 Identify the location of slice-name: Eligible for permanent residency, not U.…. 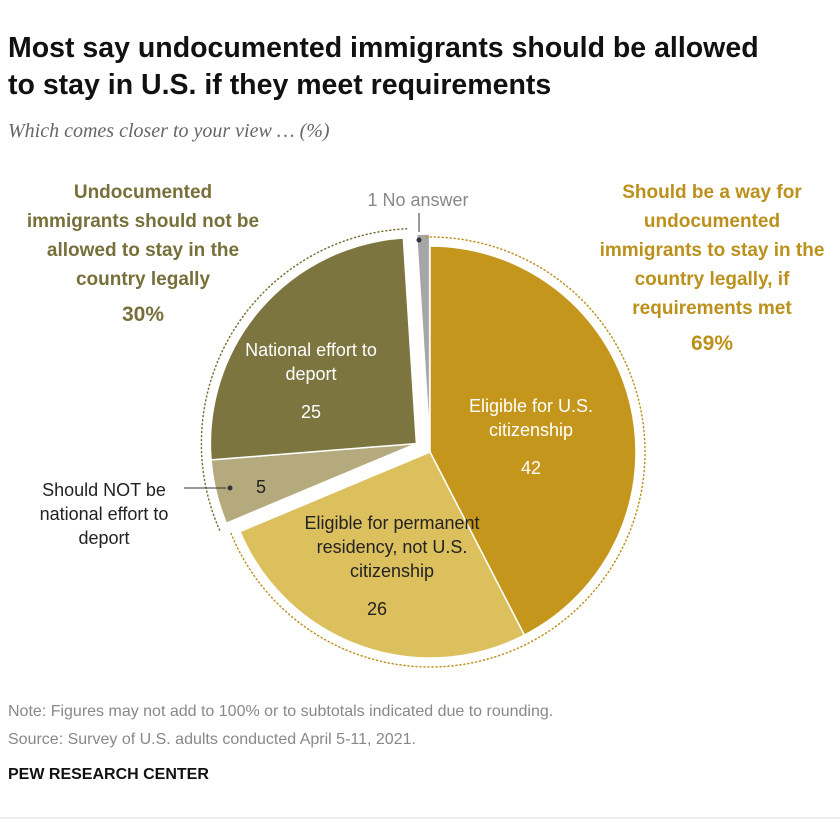
(392, 547).